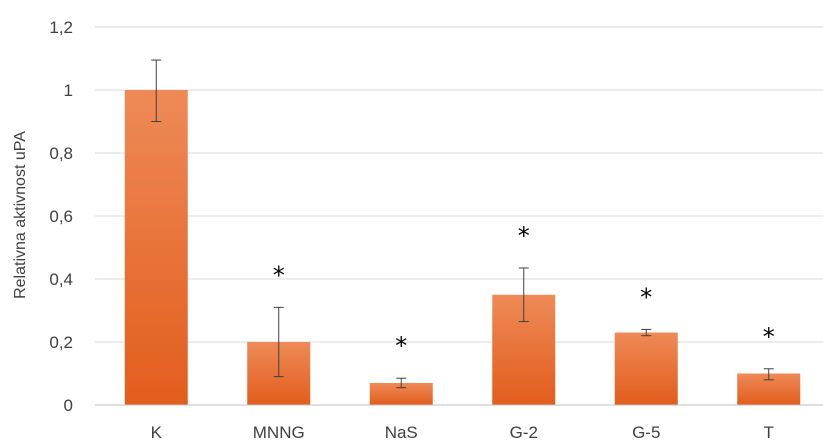 Image resolution: width=823 pixels, height=445 pixels. What do you see at coordinates (279, 432) in the screenshot?
I see `x-tick-label: MNNG` at bounding box center [279, 432].